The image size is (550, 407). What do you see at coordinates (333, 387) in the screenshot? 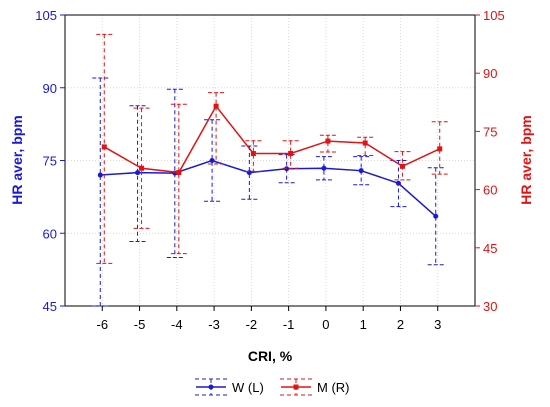
I see `legend-m-label: M (R)` at bounding box center [333, 387].